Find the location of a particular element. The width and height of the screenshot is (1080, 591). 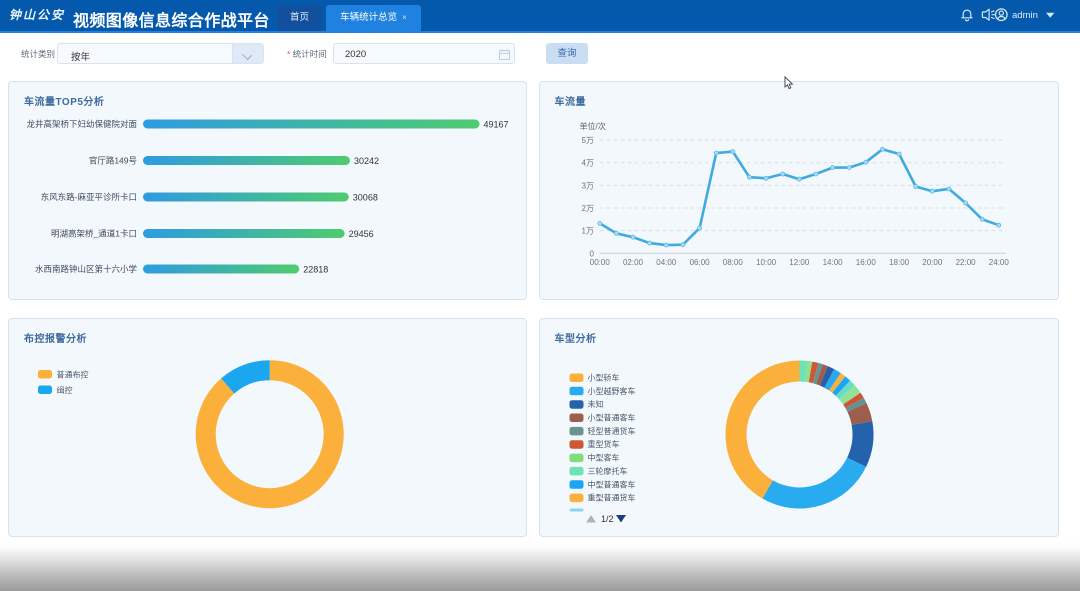

svg-text: 重型普通货车 is located at coordinates (611, 497).